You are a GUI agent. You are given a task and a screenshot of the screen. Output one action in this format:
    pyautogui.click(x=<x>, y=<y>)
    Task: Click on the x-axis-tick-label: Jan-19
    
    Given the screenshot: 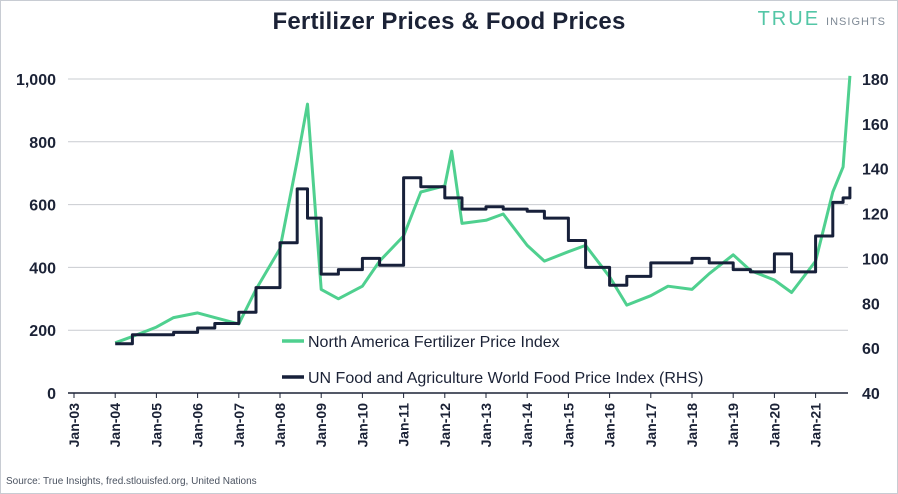 What is the action you would take?
    pyautogui.click(x=733, y=425)
    